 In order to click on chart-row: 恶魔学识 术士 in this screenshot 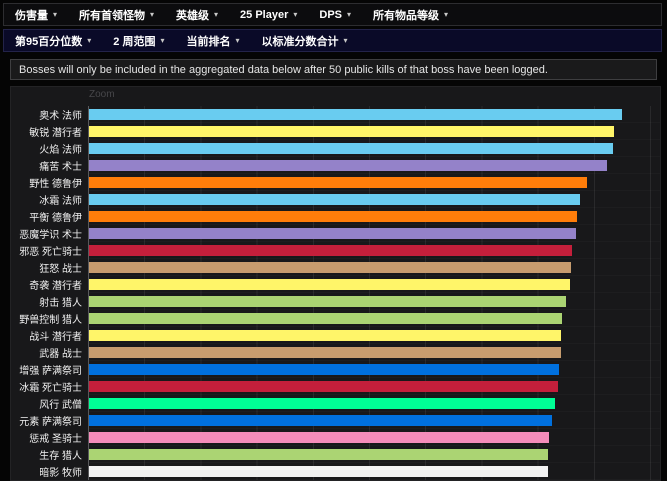, I will do `click(335, 233)`.